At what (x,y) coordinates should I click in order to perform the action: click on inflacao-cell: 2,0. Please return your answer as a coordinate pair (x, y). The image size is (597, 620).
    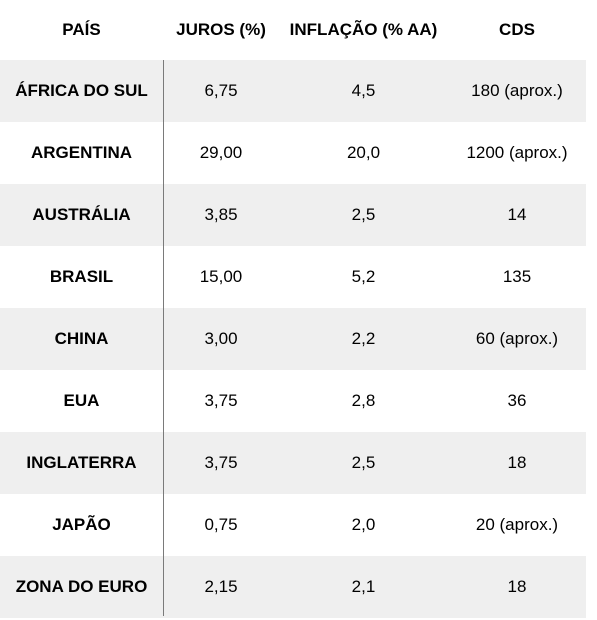
    Looking at the image, I should click on (363, 524).